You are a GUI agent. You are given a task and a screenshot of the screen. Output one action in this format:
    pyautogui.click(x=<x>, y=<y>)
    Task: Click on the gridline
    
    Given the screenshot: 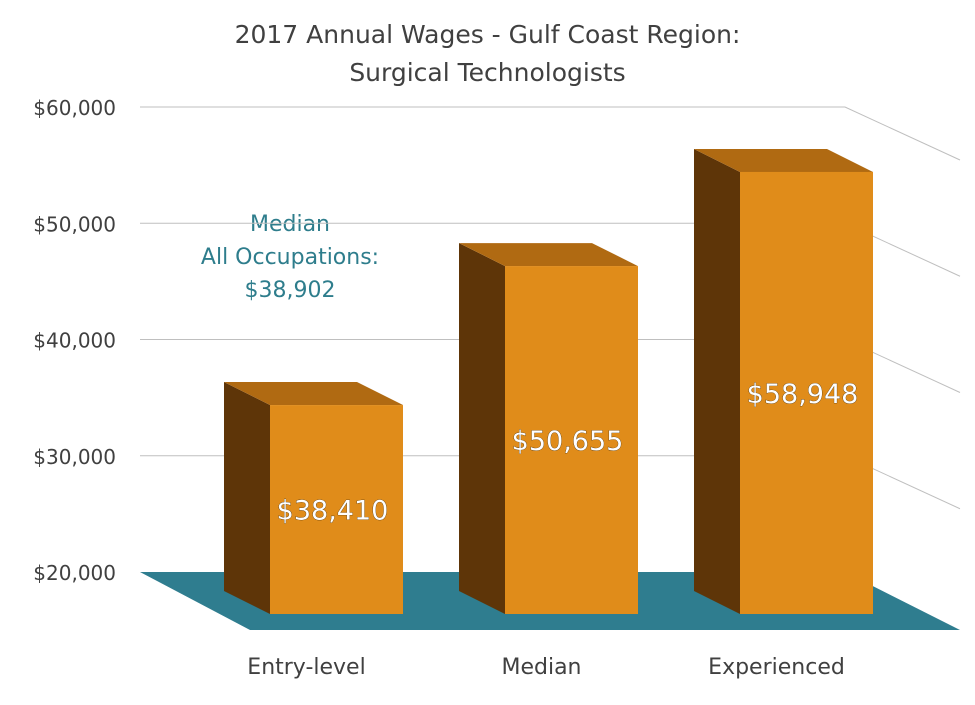 What is the action you would take?
    pyautogui.click(x=550, y=133)
    